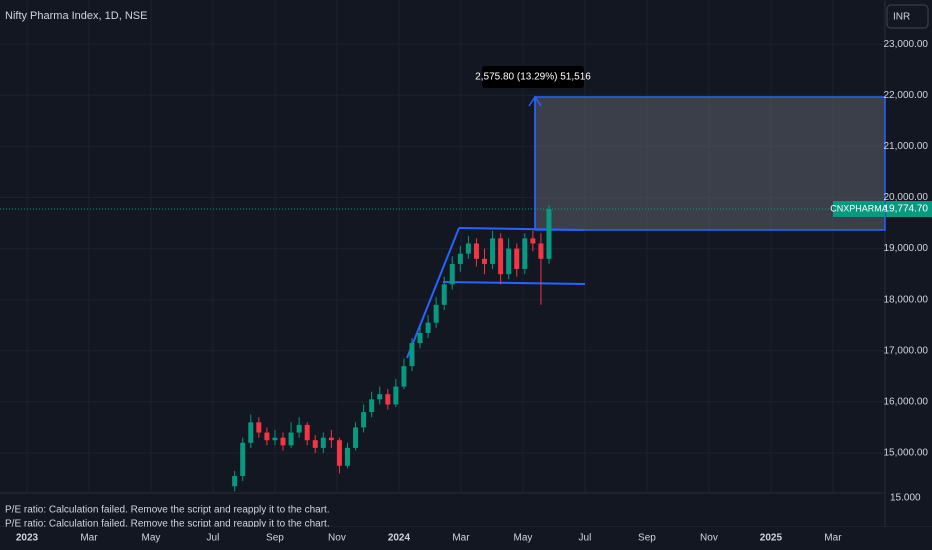 The width and height of the screenshot is (932, 550). I want to click on measure-label: 2,575.80 (13.29%) 51,516, so click(533, 77).